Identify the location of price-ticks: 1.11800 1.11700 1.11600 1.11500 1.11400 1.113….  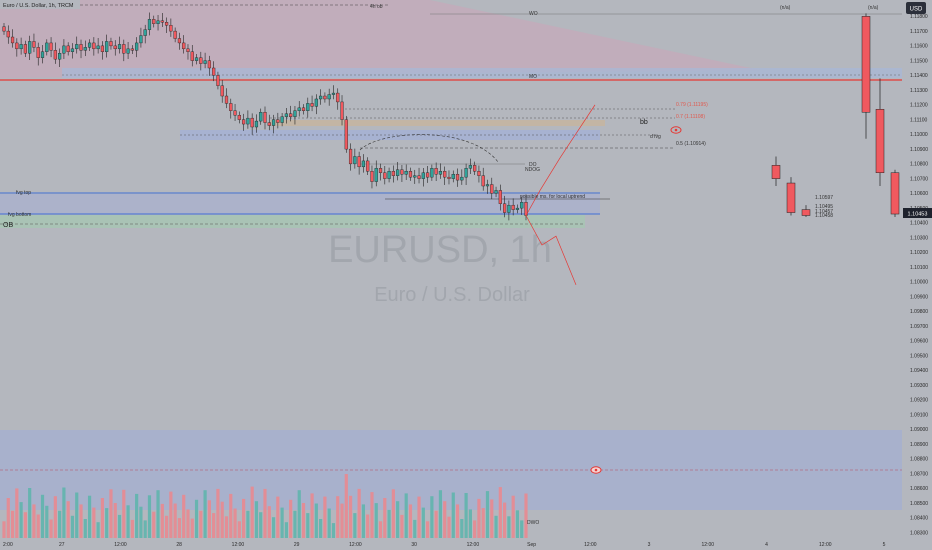
(919, 275).